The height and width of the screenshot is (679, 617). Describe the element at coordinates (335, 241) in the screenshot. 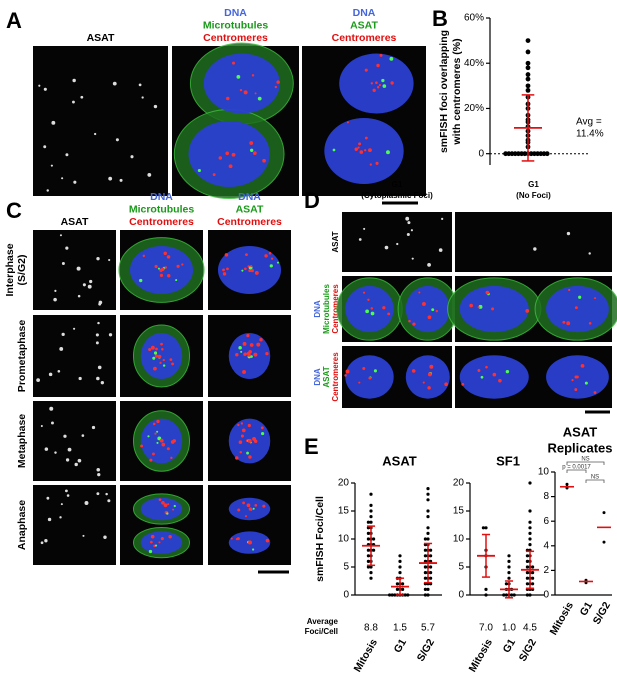

I see `row-label: ASAT` at that location.